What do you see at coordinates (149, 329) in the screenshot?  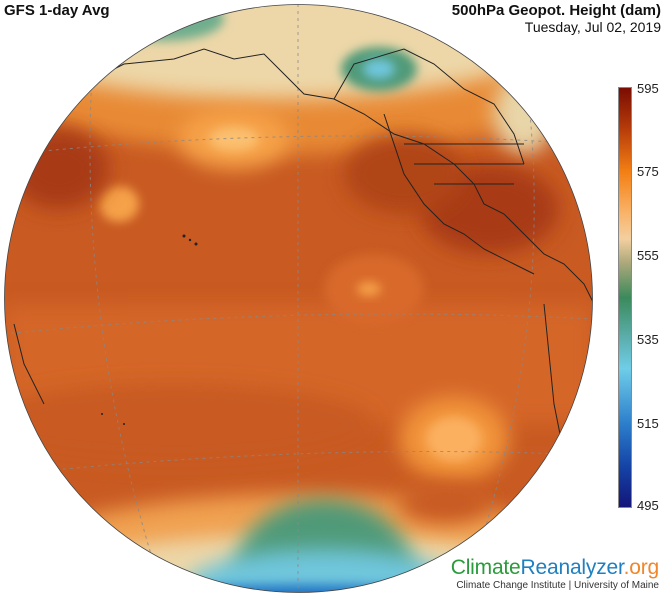 I see `islands` at bounding box center [149, 329].